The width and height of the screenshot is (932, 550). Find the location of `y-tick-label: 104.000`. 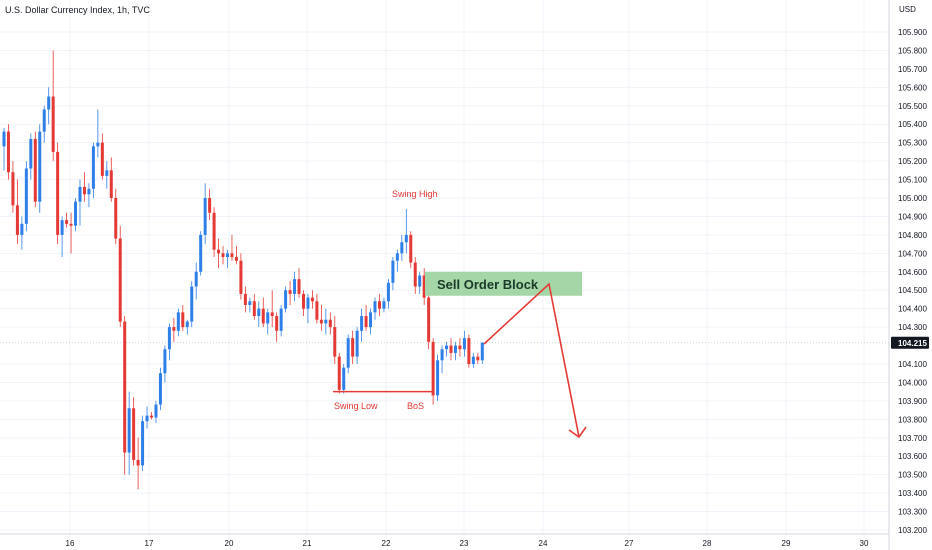

y-tick-label: 104.000 is located at coordinates (912, 382).